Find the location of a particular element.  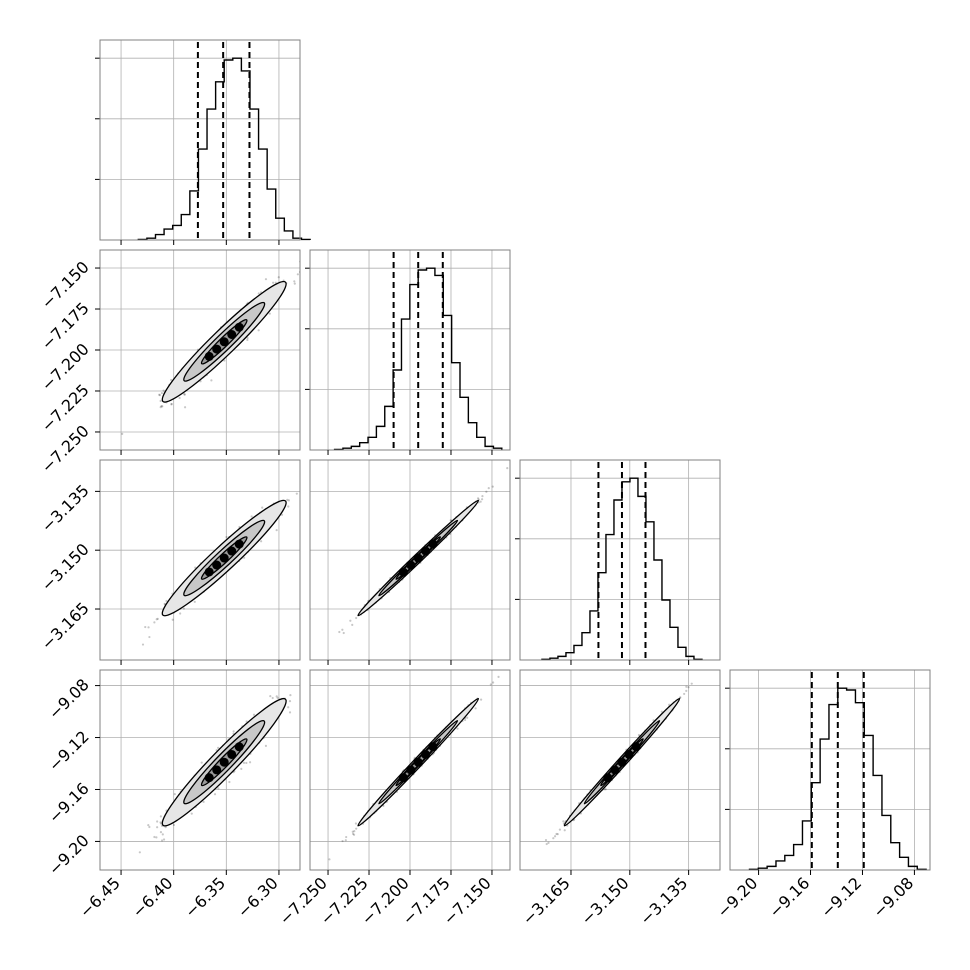

scatter-panel-0-1: −7.250−7.225−7.200−7.175−7.150 is located at coordinates (169, 363).